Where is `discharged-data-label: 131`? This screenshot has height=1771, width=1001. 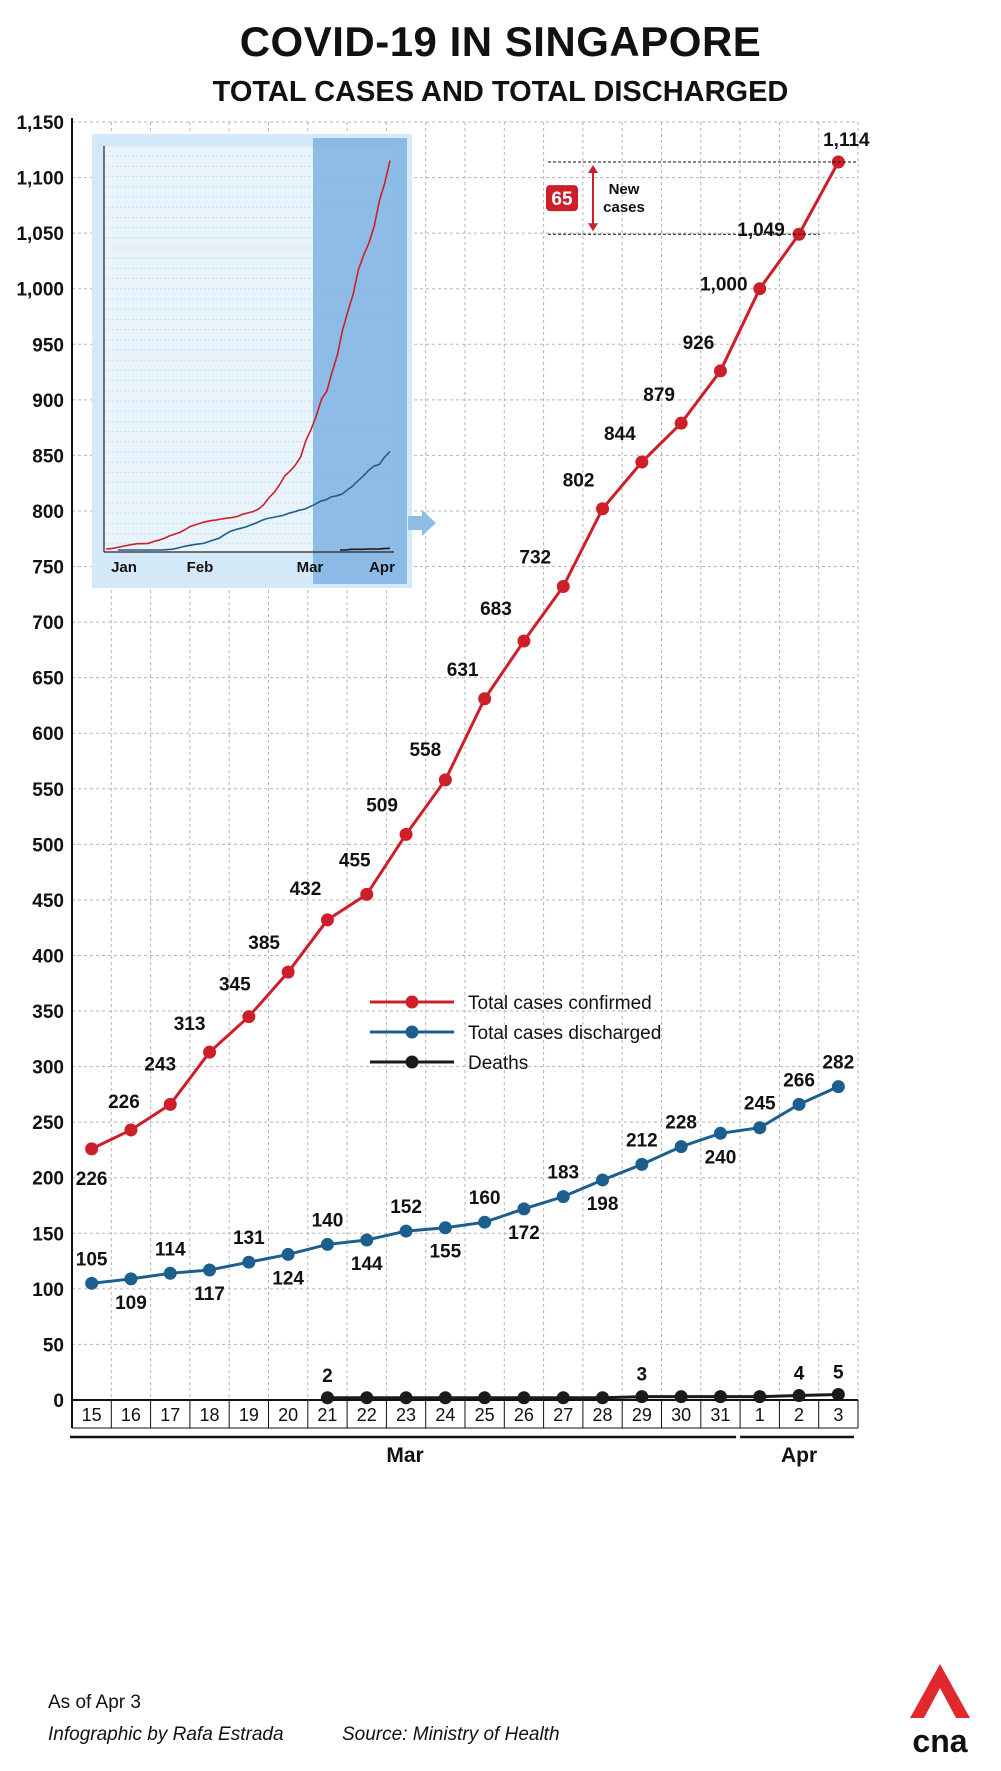
discharged-data-label: 131 is located at coordinates (249, 1238).